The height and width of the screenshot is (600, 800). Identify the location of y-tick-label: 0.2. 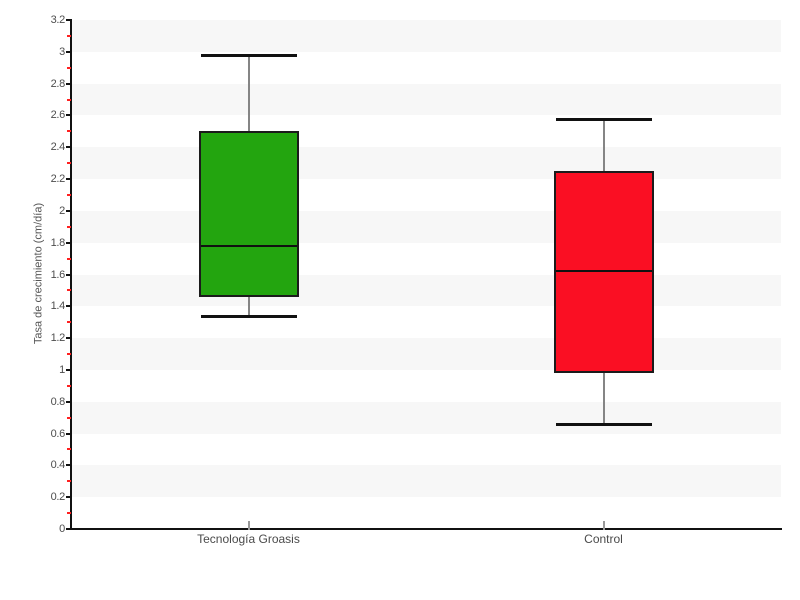
(58, 497).